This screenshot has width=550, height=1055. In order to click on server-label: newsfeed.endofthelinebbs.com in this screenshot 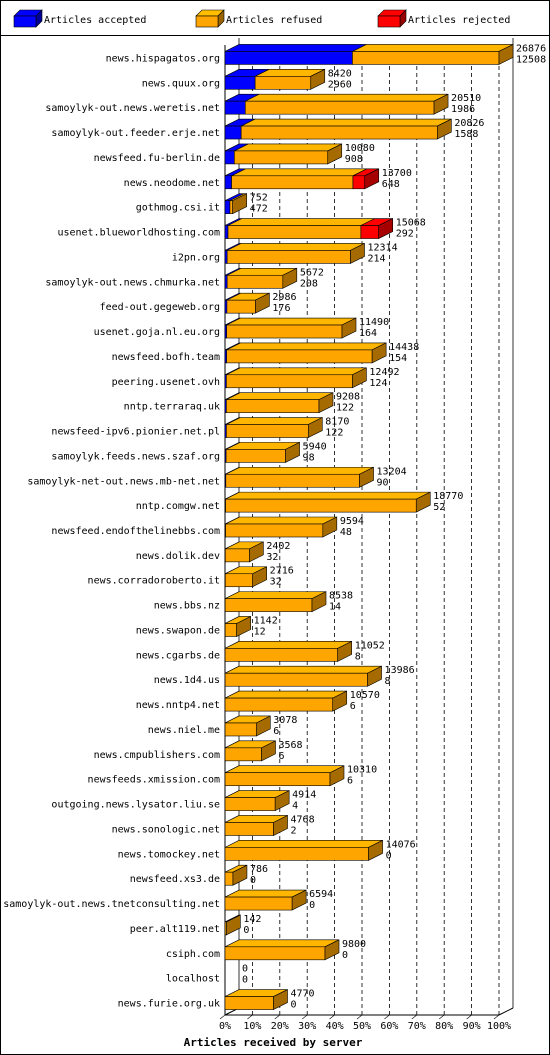, I will do `click(135, 531)`.